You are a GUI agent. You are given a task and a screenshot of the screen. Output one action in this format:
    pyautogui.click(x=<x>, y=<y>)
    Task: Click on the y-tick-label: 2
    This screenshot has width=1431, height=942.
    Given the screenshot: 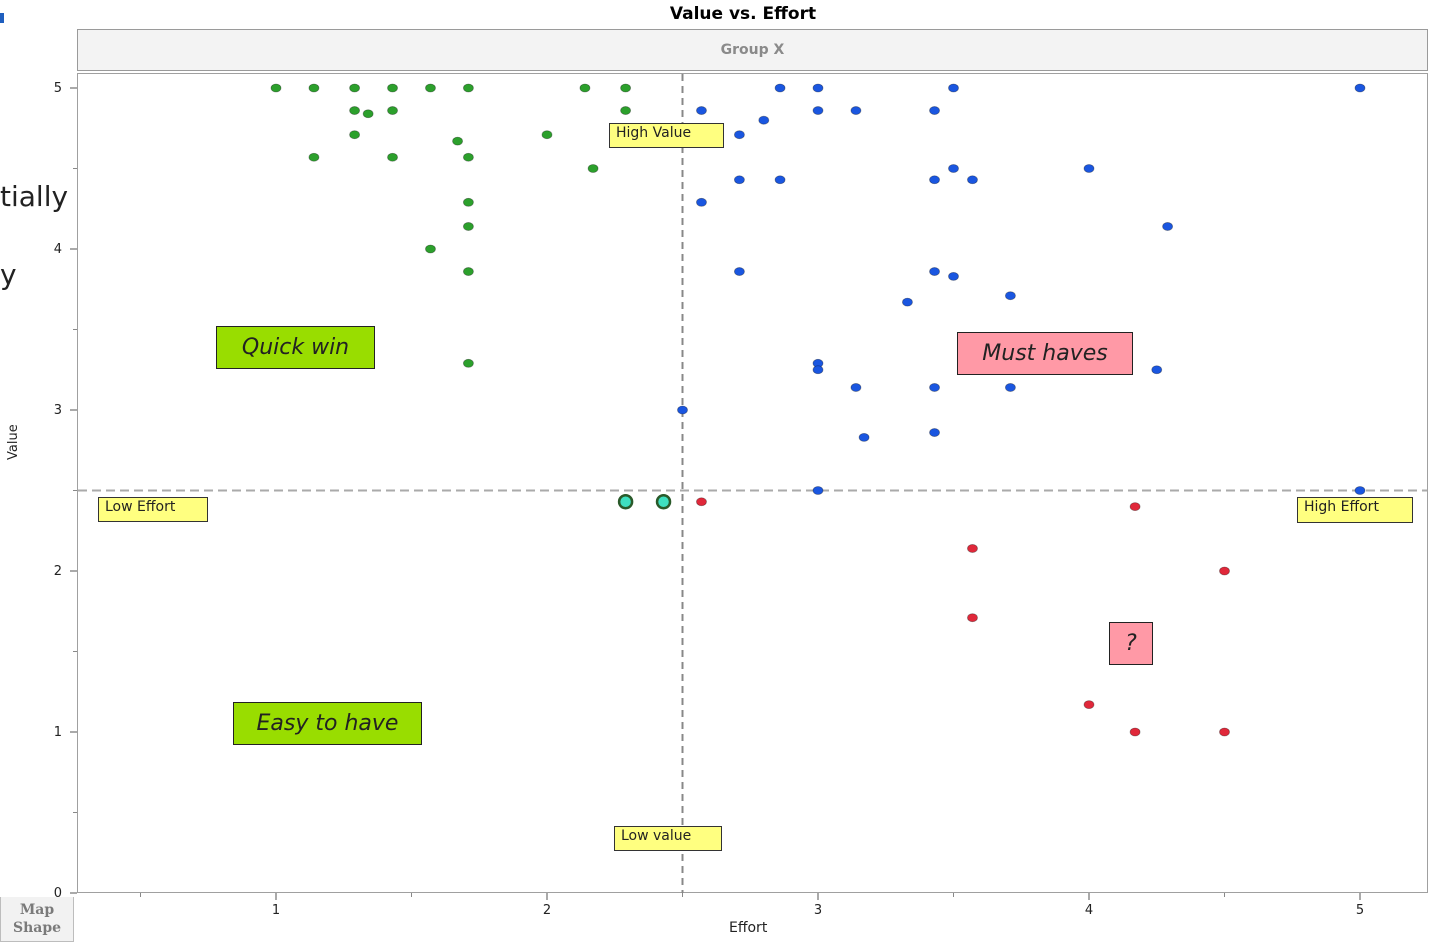 What is the action you would take?
    pyautogui.click(x=58, y=571)
    